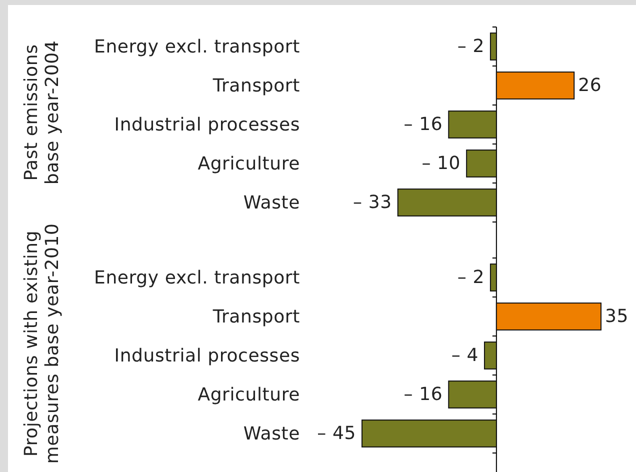 The height and width of the screenshot is (472, 636). Describe the element at coordinates (336, 433) in the screenshot. I see `data-label: – 45` at that location.